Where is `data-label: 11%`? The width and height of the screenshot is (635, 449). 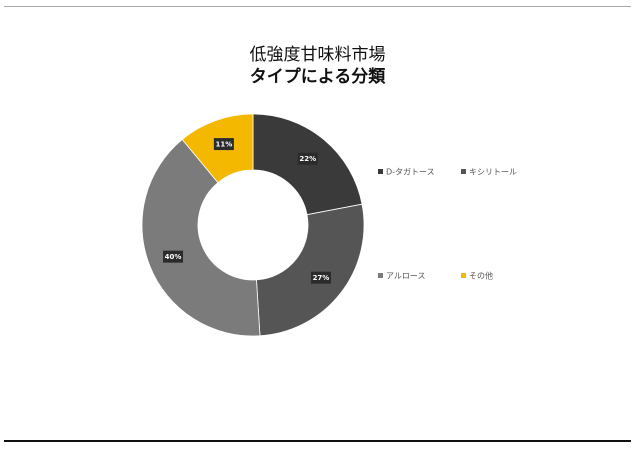 data-label: 11% is located at coordinates (223, 144).